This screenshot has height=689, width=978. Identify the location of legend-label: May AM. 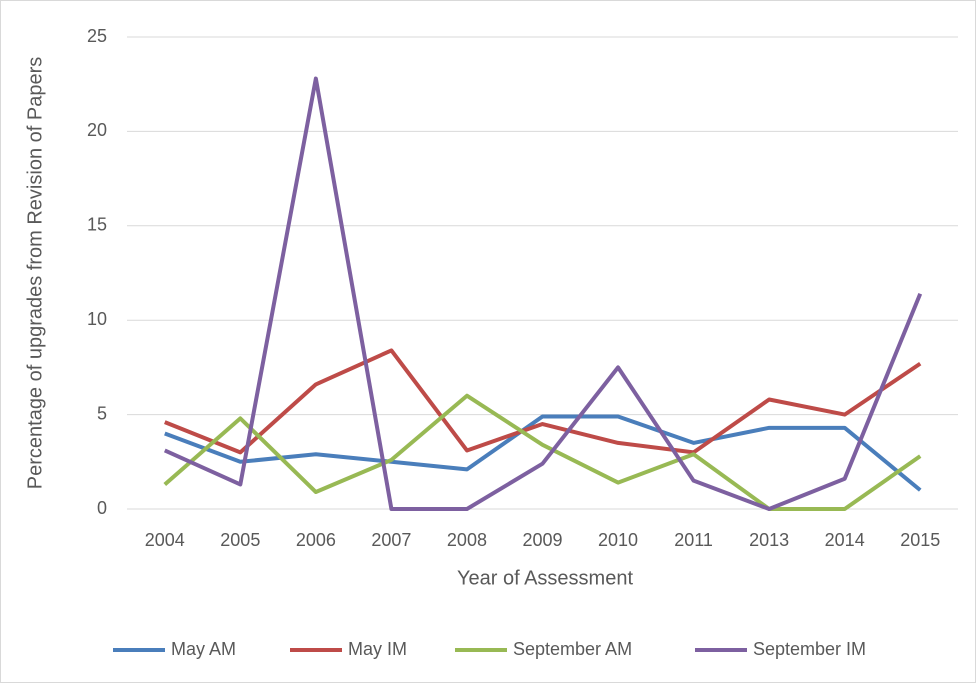
(203, 649).